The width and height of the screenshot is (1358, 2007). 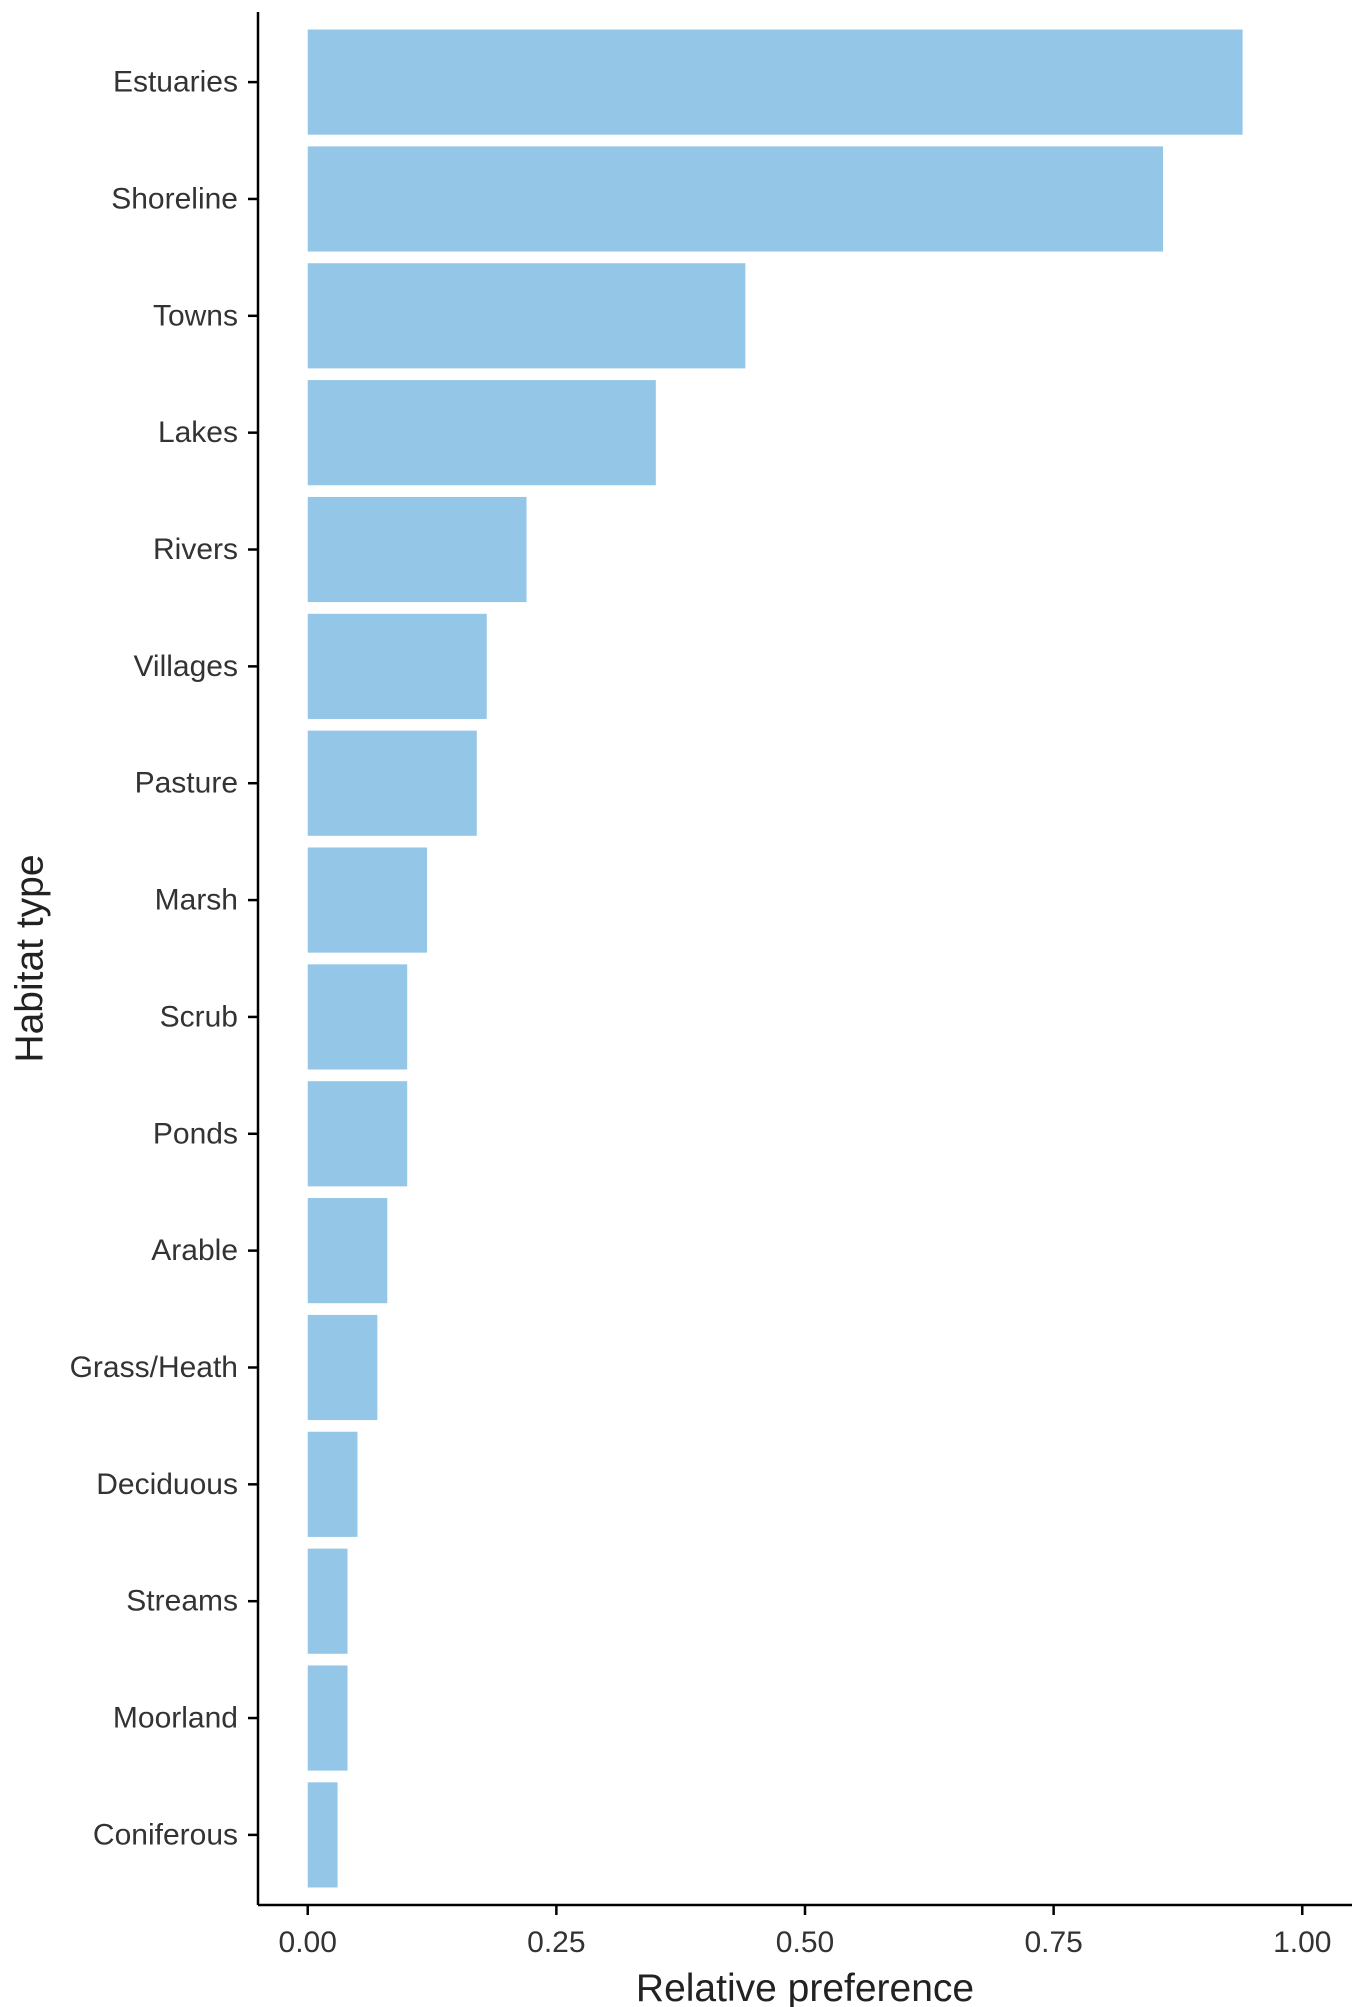 I want to click on bar-shoreline, so click(x=735, y=199).